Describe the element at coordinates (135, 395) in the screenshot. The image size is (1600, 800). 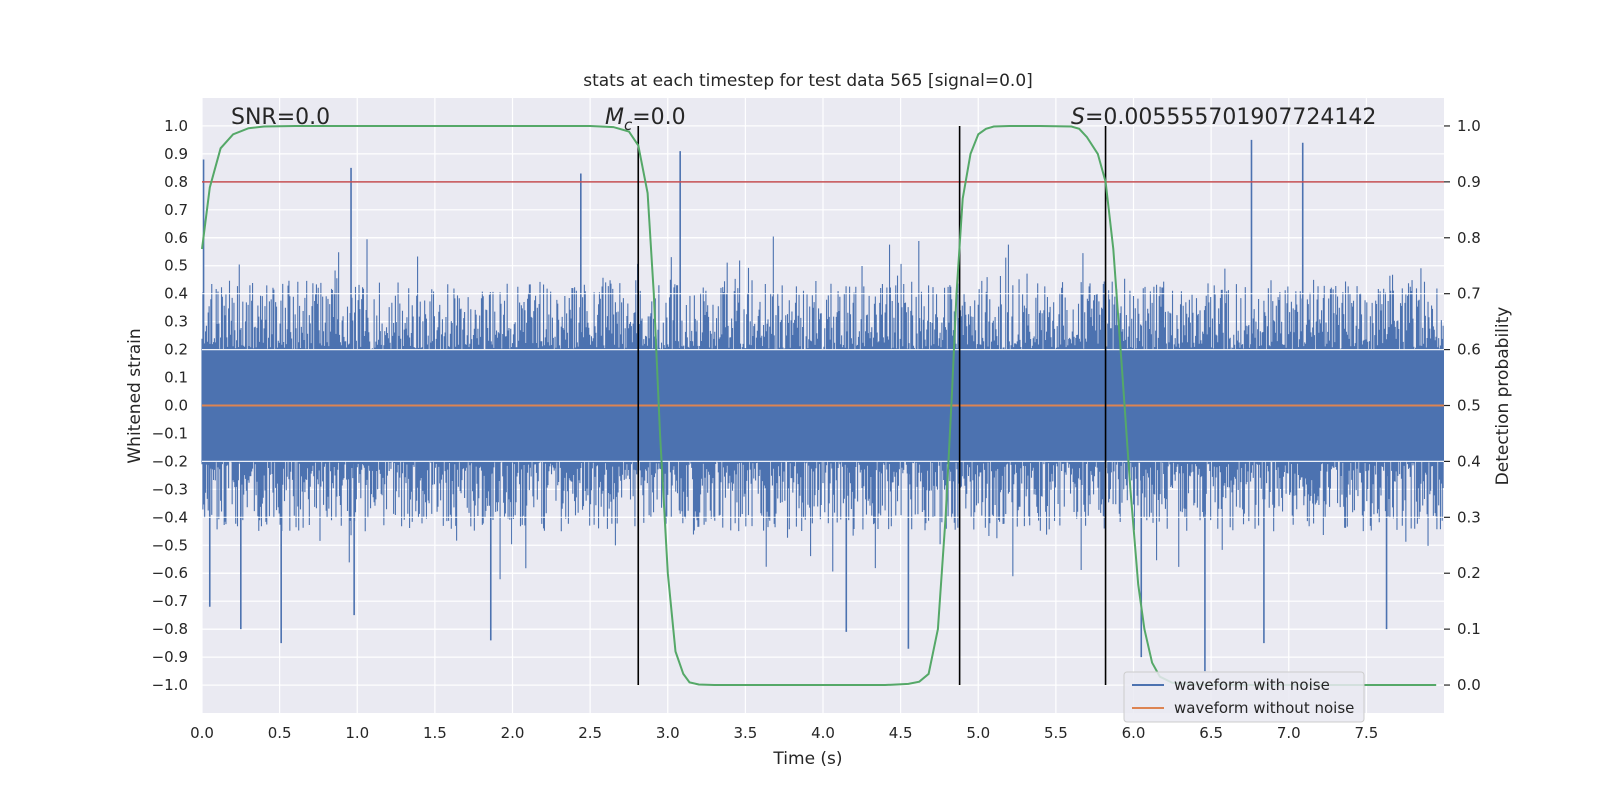
I see `y-axis-label: Whitened strain` at that location.